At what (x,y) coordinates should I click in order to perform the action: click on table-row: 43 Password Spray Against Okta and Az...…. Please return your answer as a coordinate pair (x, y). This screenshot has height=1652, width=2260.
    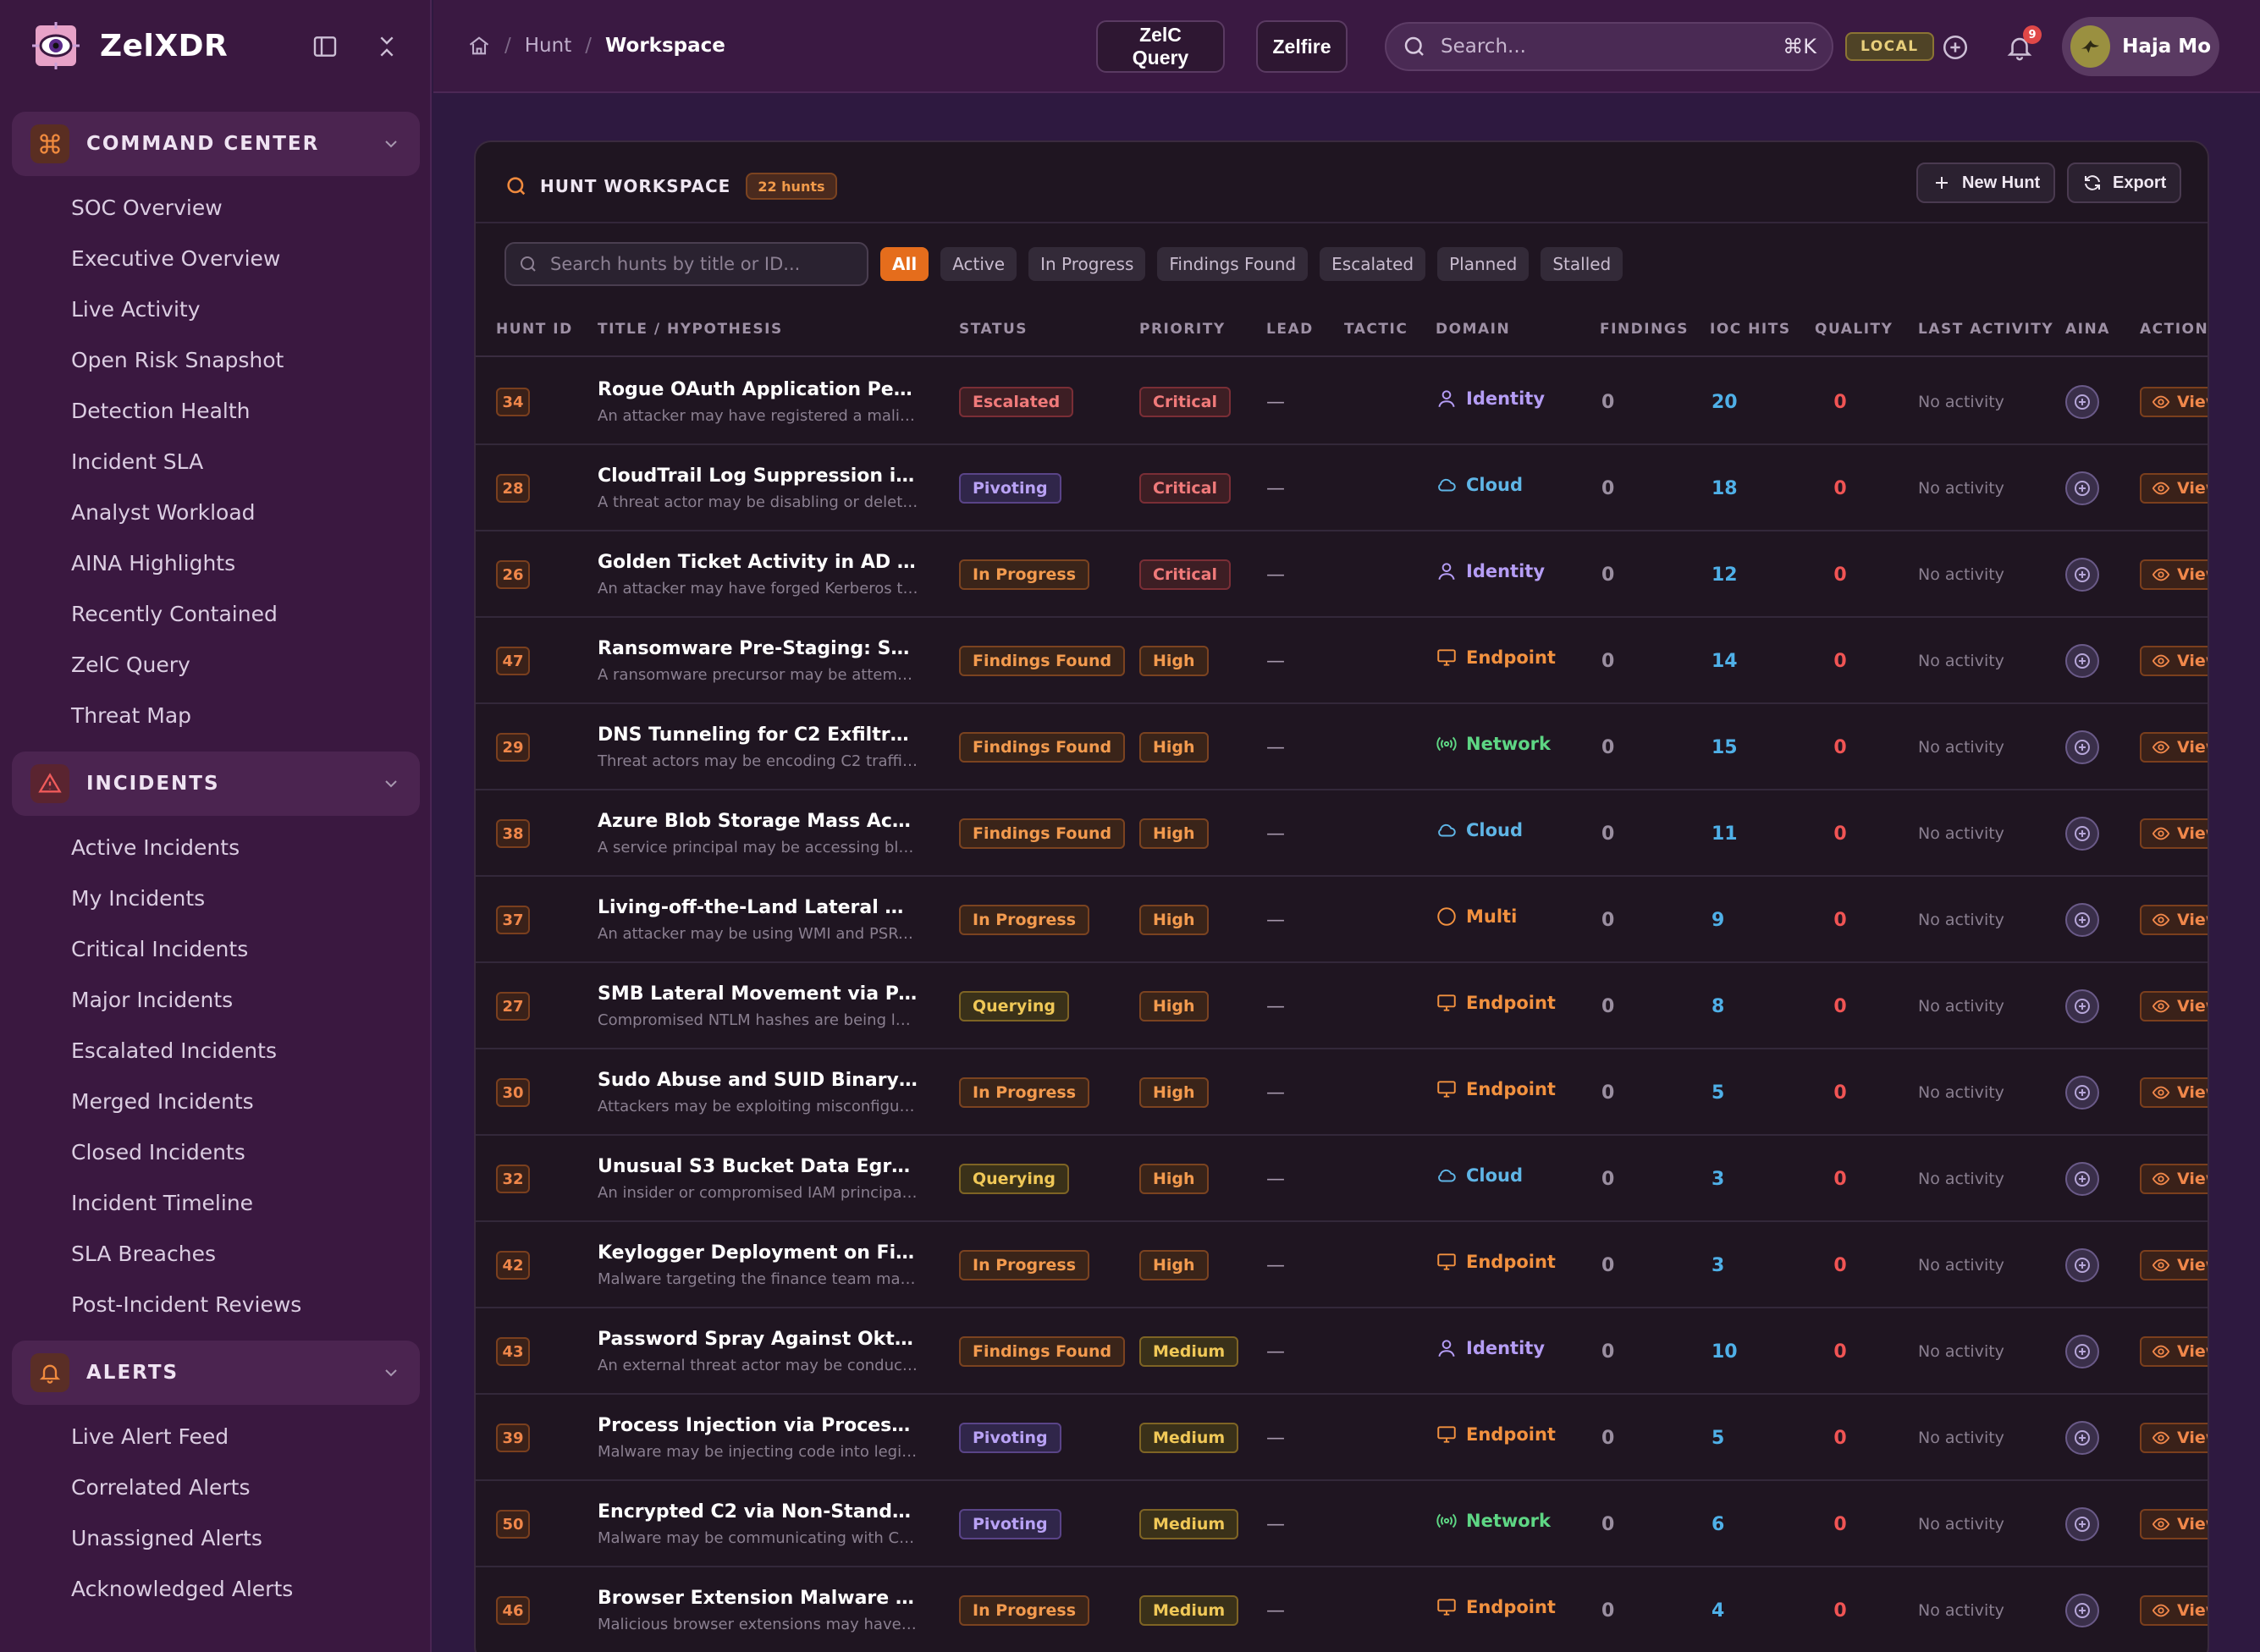
    Looking at the image, I should click on (1342, 1351).